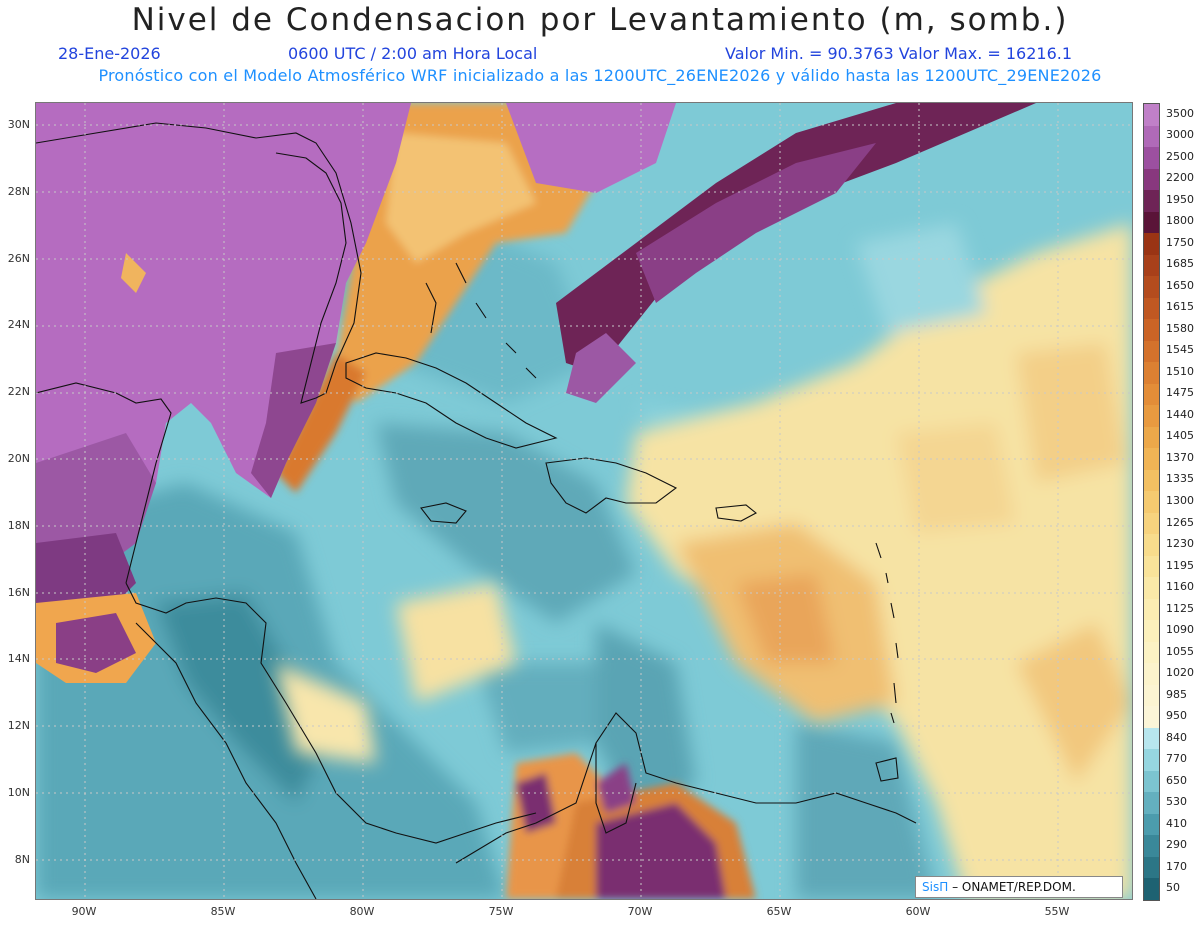 This screenshot has height=927, width=1200. What do you see at coordinates (436, 298) in the screenshot?
I see `orange-band-florida` at bounding box center [436, 298].